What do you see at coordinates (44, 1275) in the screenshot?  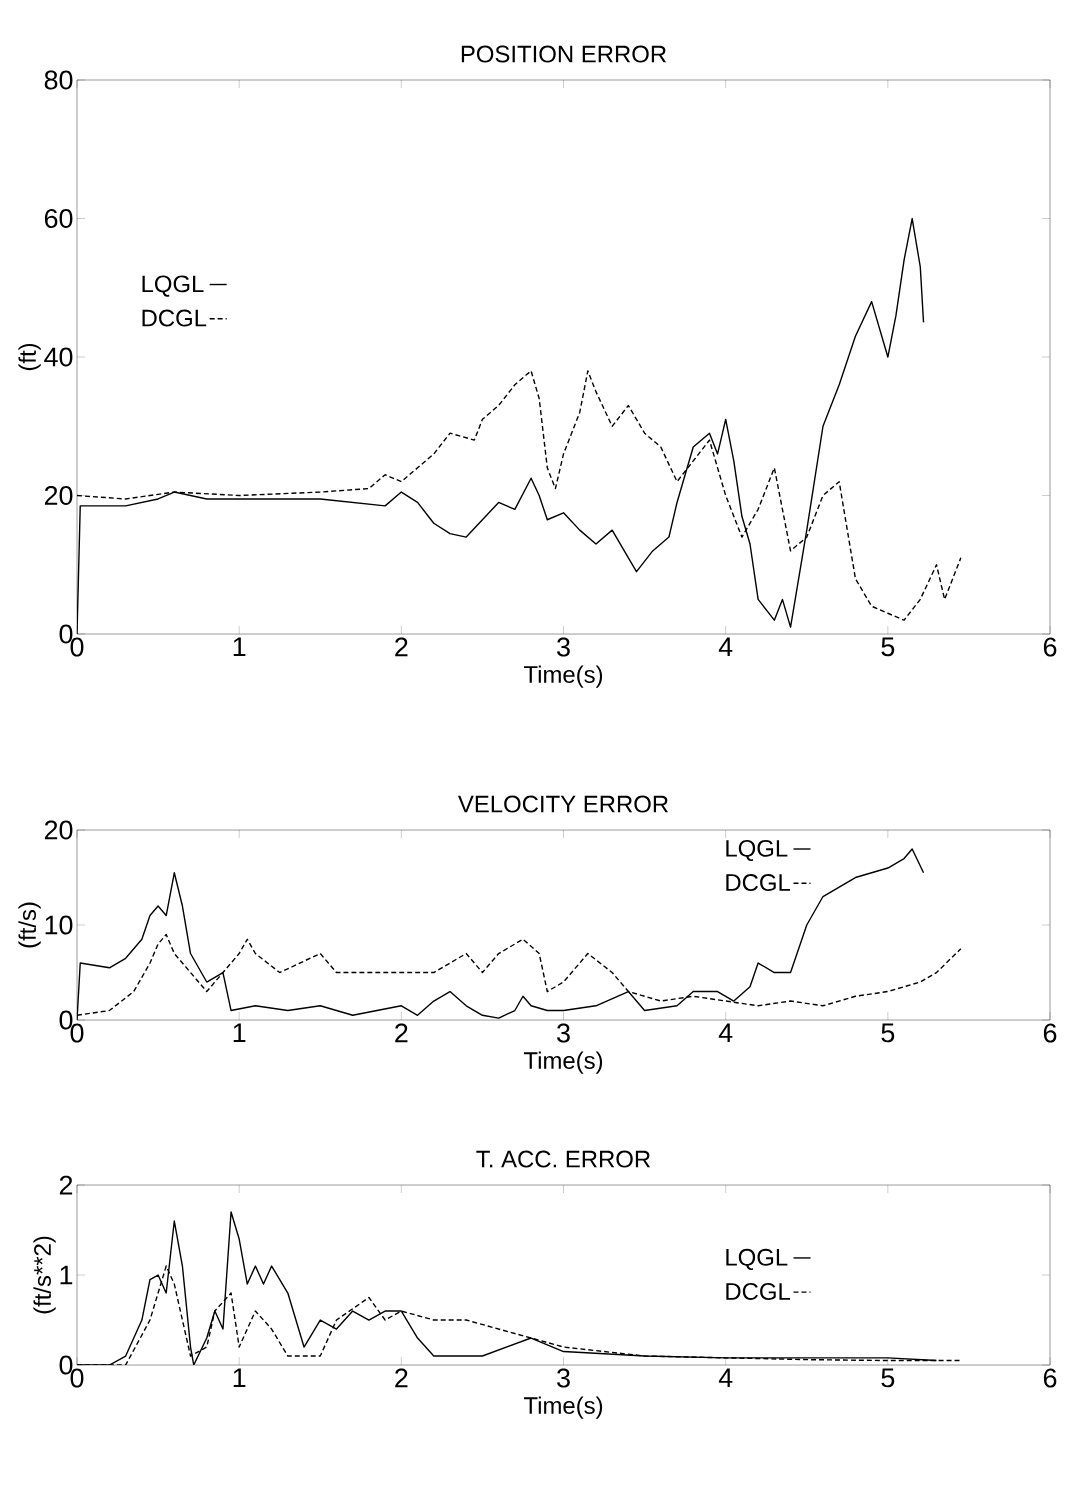 I see `y-axis-title: (ft/s**2)` at bounding box center [44, 1275].